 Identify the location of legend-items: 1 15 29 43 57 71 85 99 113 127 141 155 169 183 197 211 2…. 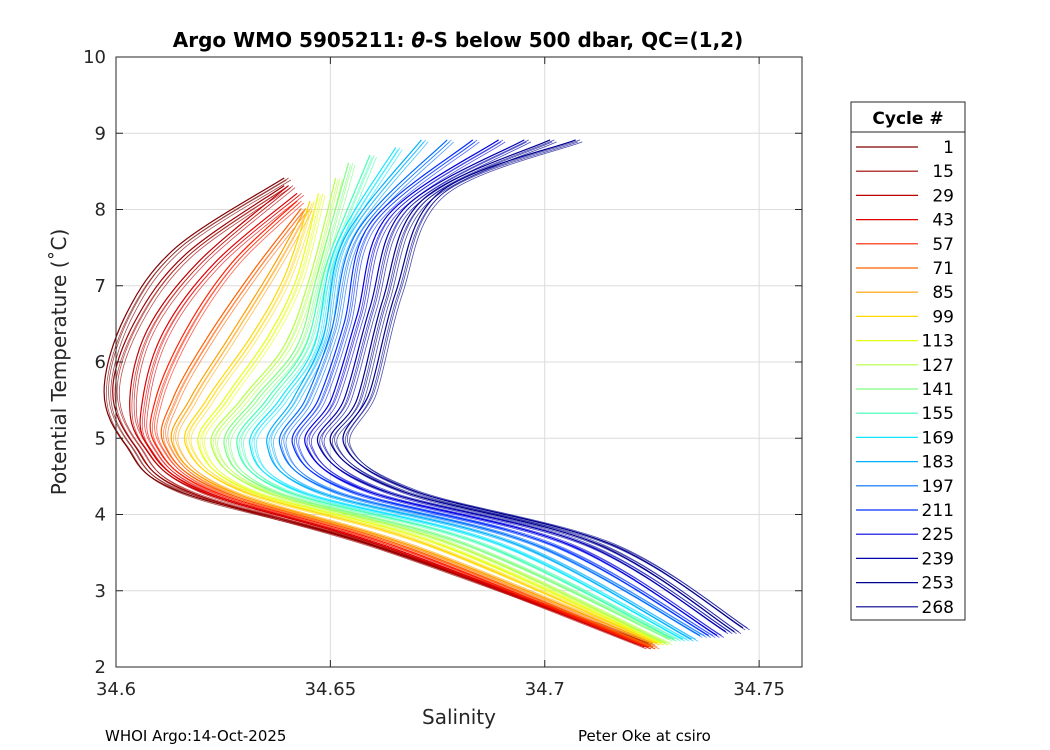
(905, 378).